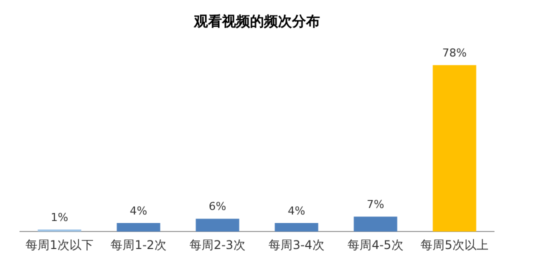 The image size is (544, 262). What do you see at coordinates (454, 245) in the screenshot?
I see `x-tick-label: 每周5次以上` at bounding box center [454, 245].